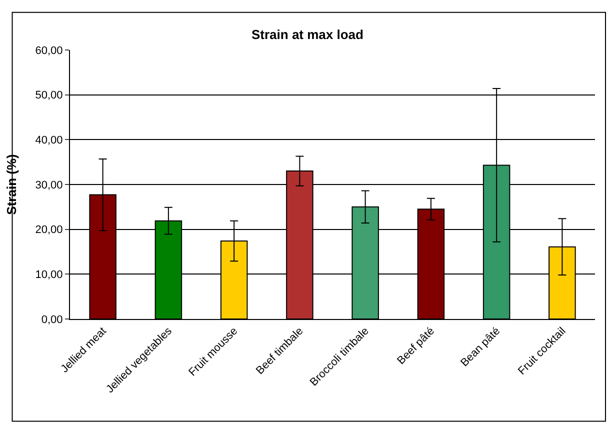 This screenshot has height=429, width=615. What do you see at coordinates (49, 50) in the screenshot?
I see `y-tick-label: 60,00` at bounding box center [49, 50].